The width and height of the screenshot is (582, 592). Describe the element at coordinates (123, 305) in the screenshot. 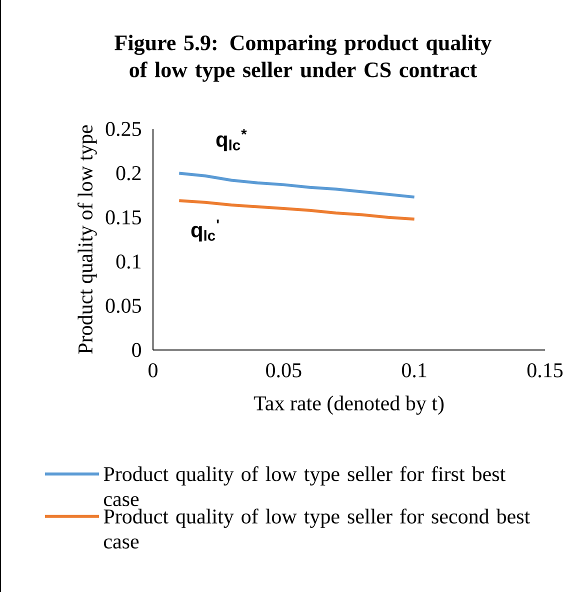

I see `y-tick-label: 0.05` at that location.